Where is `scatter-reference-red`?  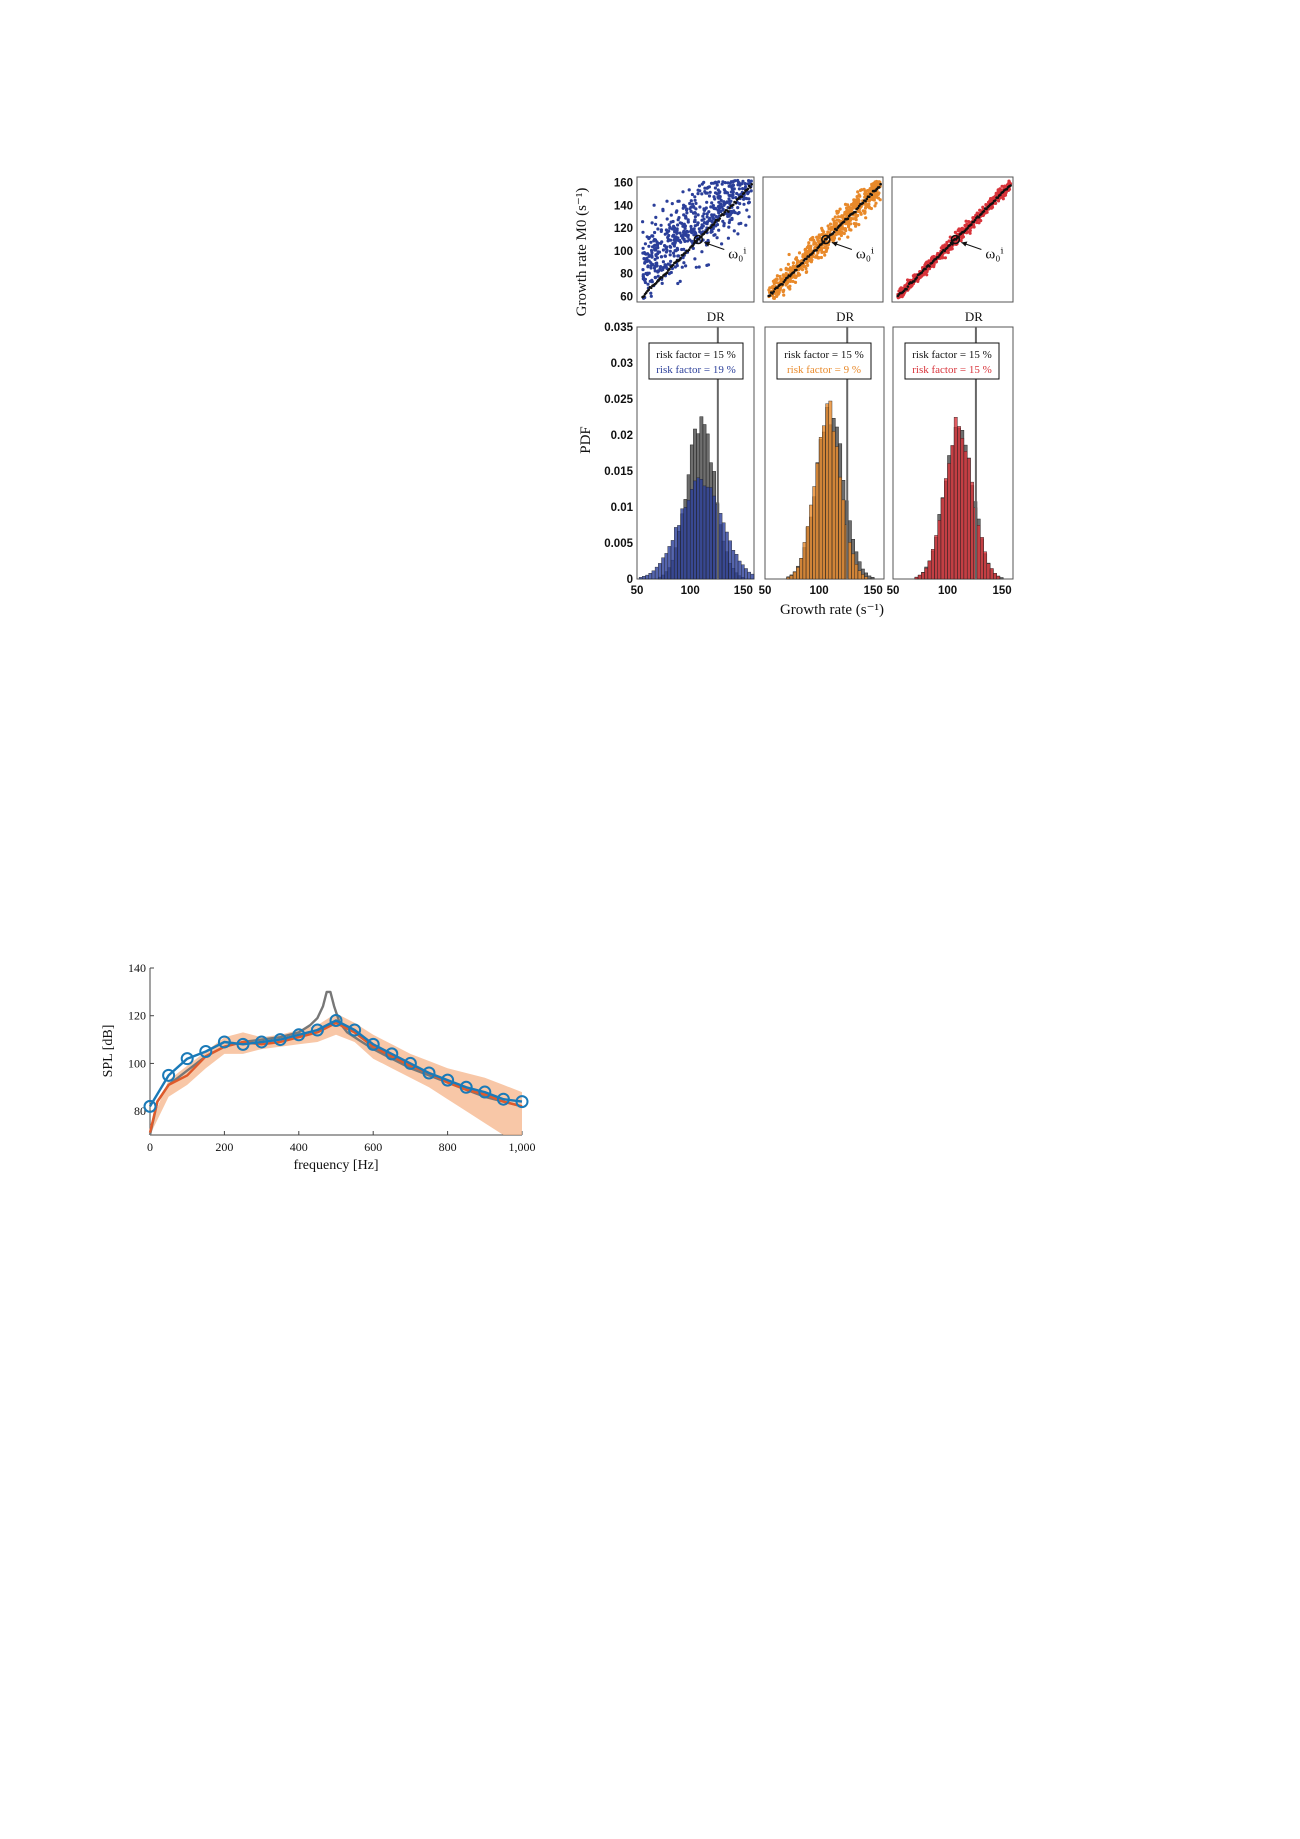
scatter-reference-red is located at coordinates (954, 241).